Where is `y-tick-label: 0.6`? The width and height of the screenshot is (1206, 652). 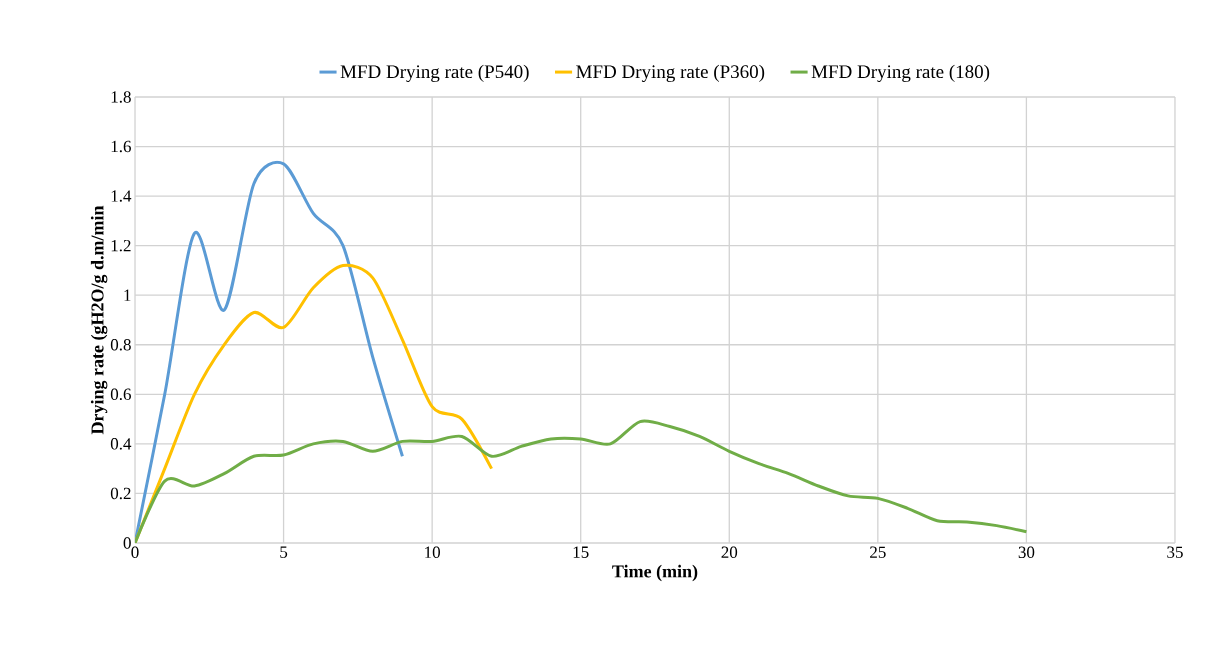 y-tick-label: 0.6 is located at coordinates (120, 394).